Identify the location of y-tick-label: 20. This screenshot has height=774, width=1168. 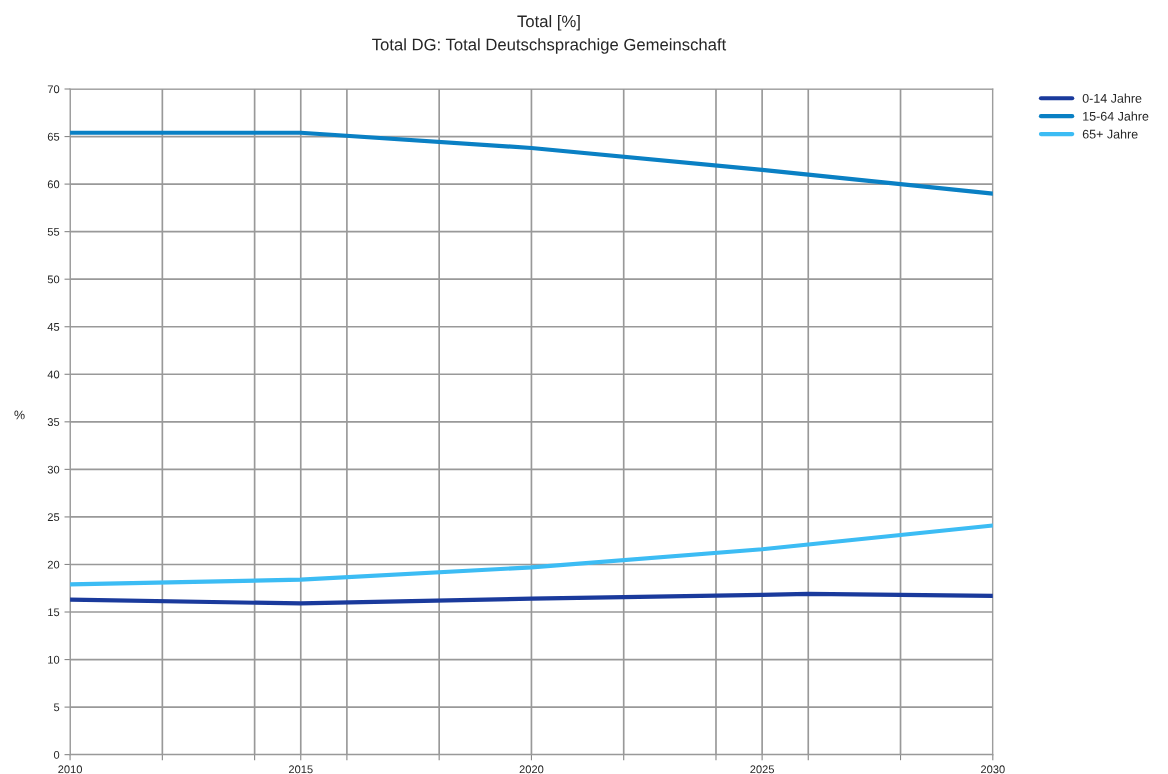
(53, 564).